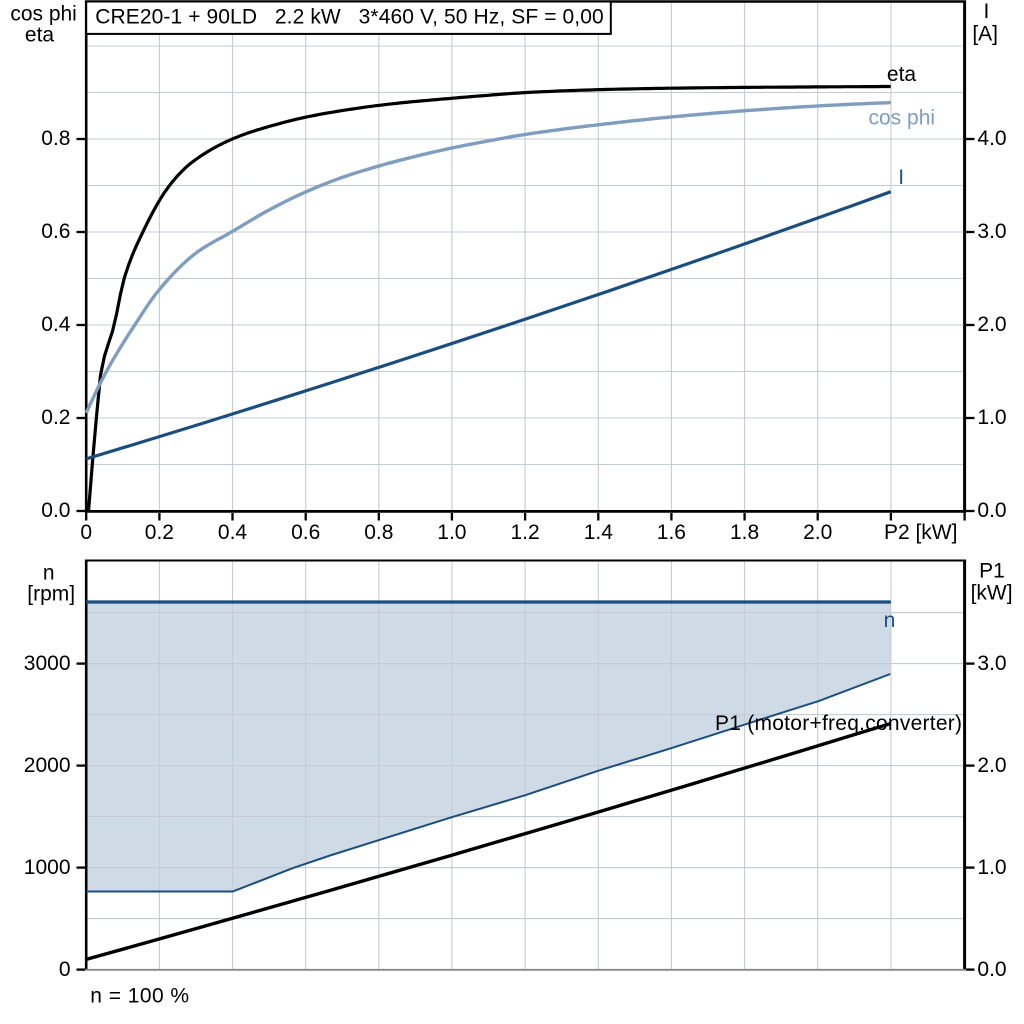 The image size is (1024, 1024). What do you see at coordinates (47, 765) in the screenshot?
I see `svg-text: 2000` at bounding box center [47, 765].